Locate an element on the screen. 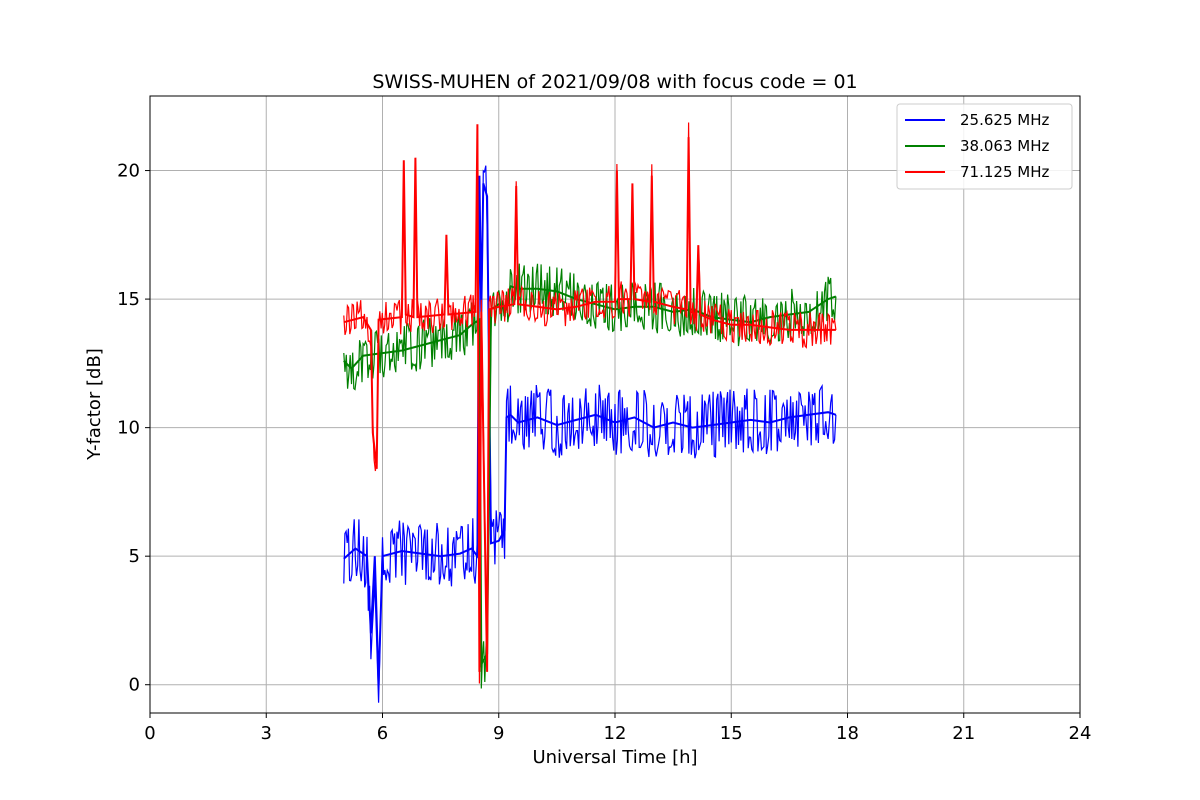 Image resolution: width=1200 pixels, height=800 pixels. x-tick-label-3: 9 is located at coordinates (498, 733).